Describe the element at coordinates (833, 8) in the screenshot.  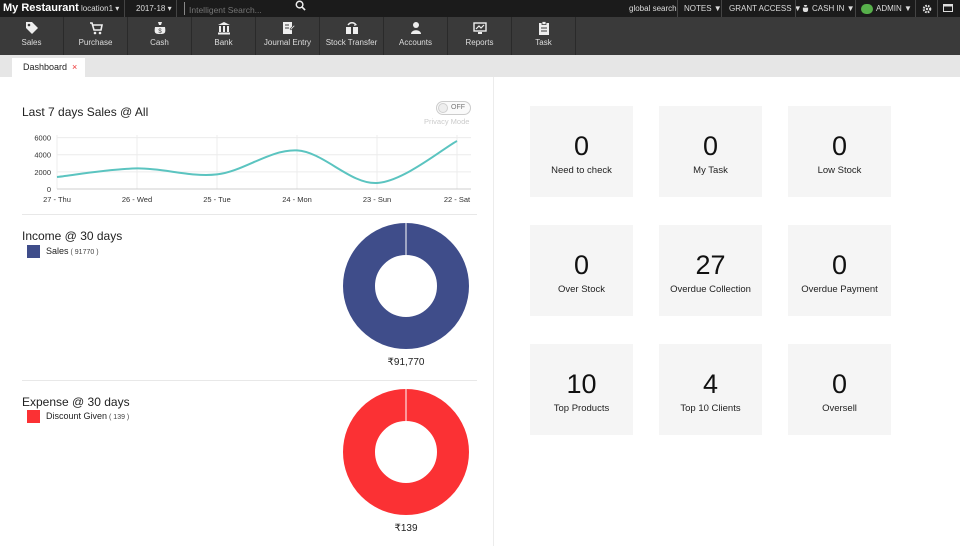
I see `cash-in-menu: CASH IN ▼` at that location.